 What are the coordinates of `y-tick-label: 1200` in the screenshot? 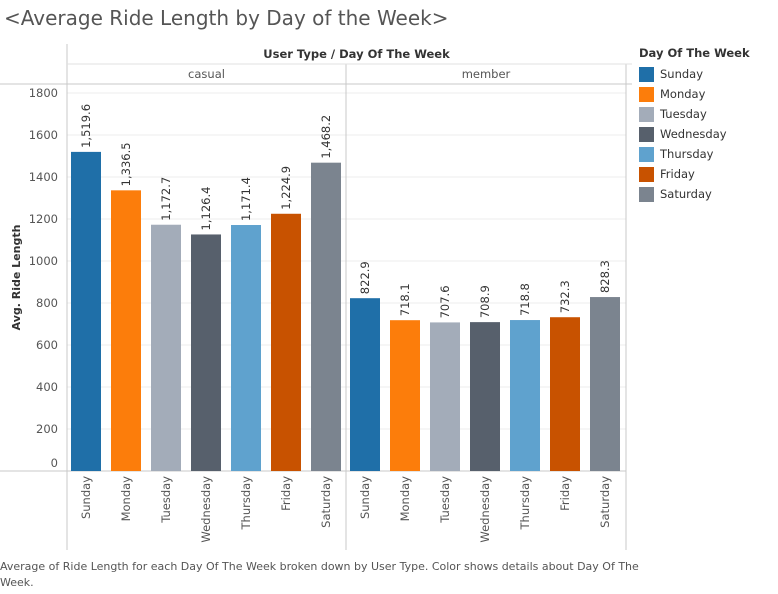 It's located at (43, 219).